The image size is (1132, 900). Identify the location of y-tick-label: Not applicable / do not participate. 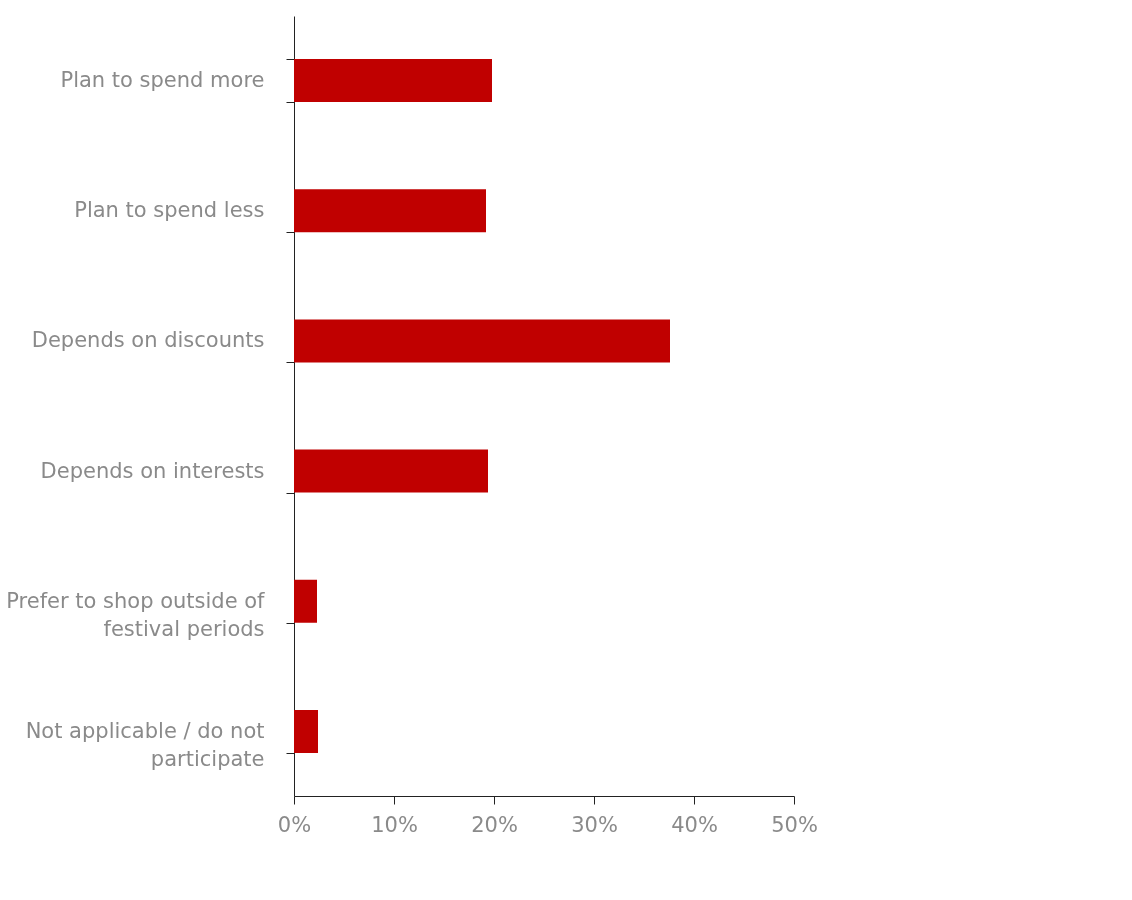
(145, 745).